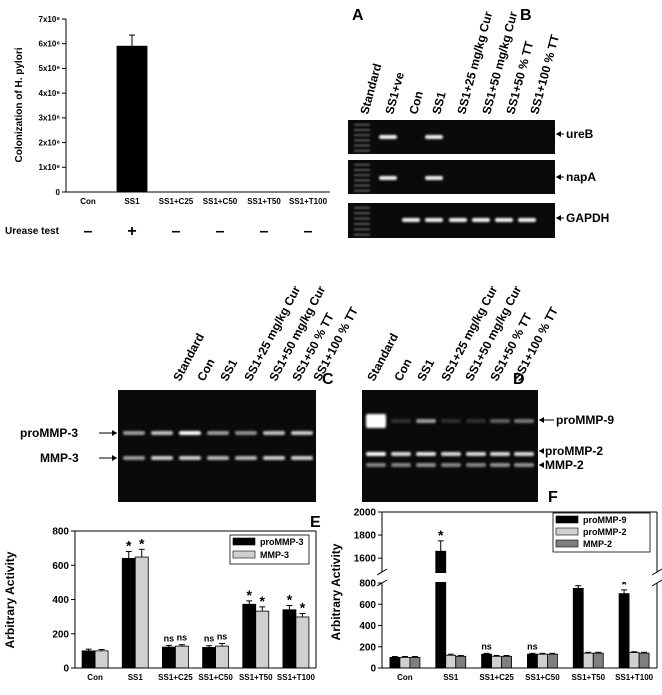  I want to click on y-tick-label: 6x10⁶, so click(50, 44).